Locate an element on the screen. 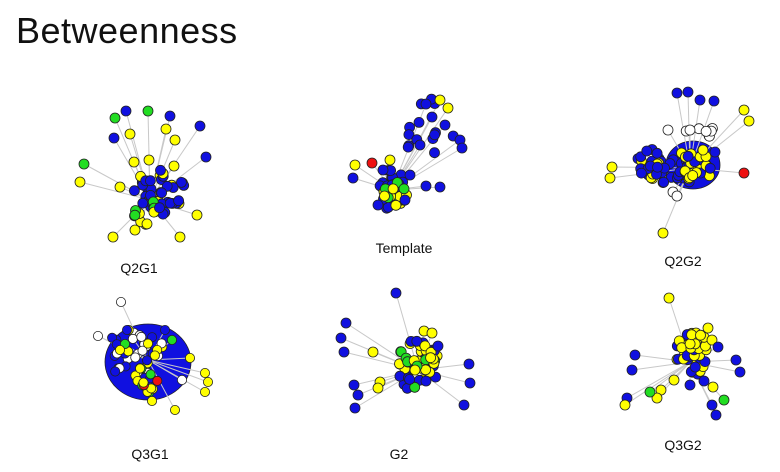 This screenshot has height=472, width=780. slide-title: Betweenness is located at coordinates (127, 30).